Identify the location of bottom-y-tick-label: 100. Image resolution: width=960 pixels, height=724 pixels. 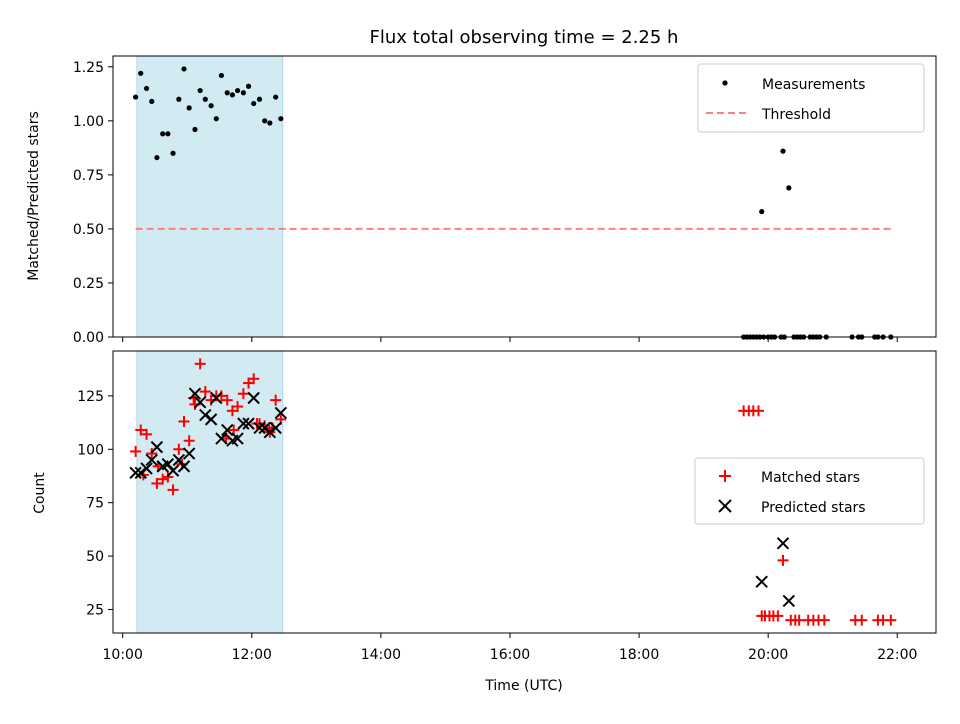
(90, 450).